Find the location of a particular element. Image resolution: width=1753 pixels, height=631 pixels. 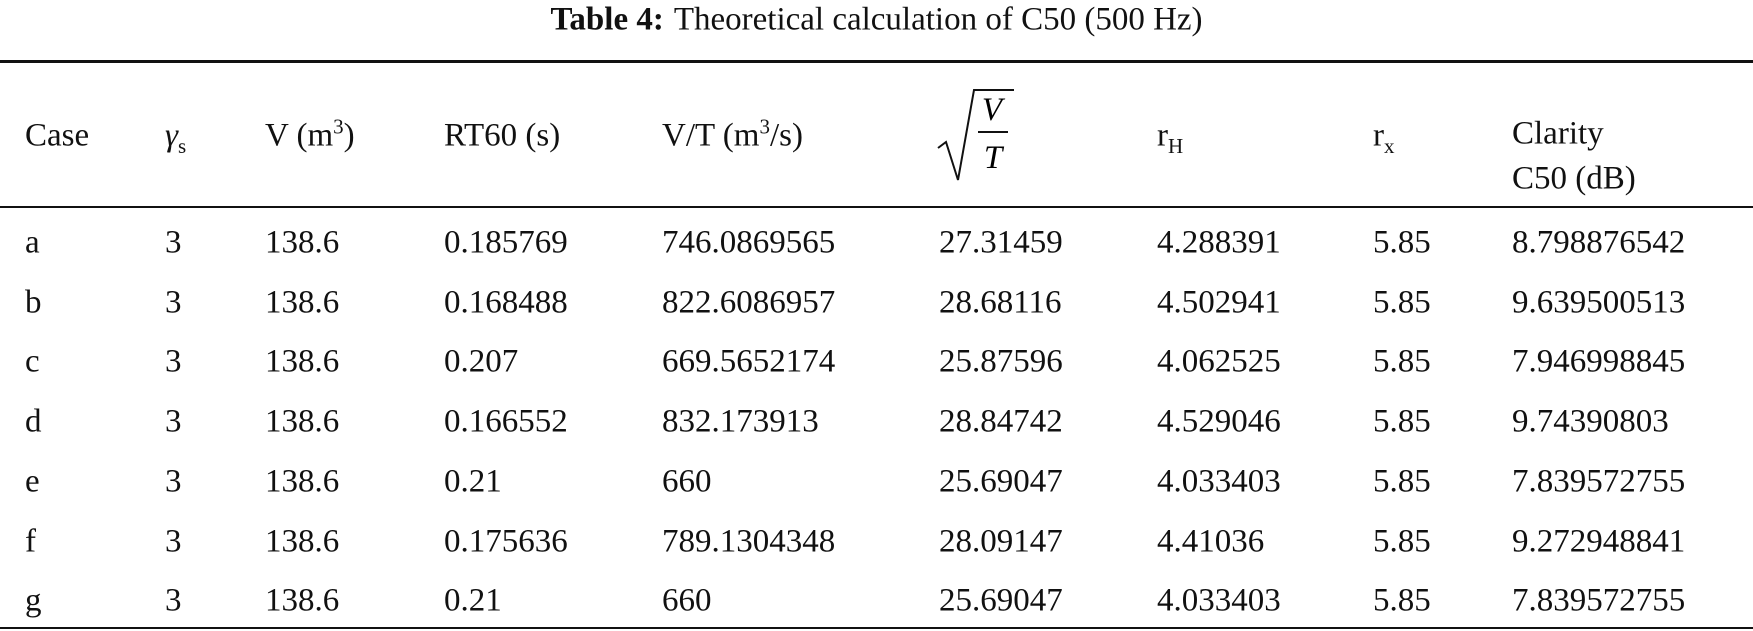

header-text: /s) is located at coordinates (786, 135).